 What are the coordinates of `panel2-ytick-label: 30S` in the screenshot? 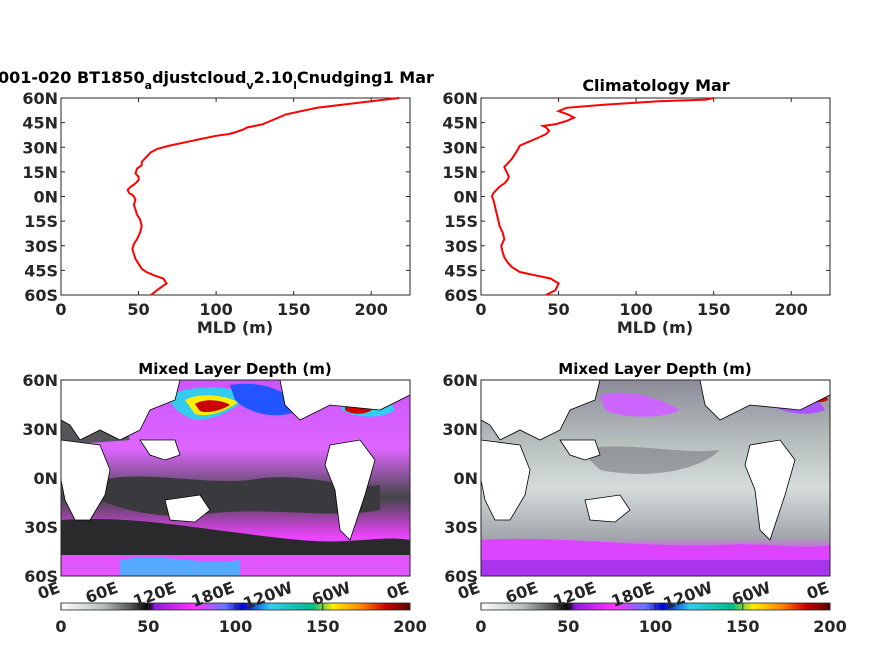 It's located at (461, 246).